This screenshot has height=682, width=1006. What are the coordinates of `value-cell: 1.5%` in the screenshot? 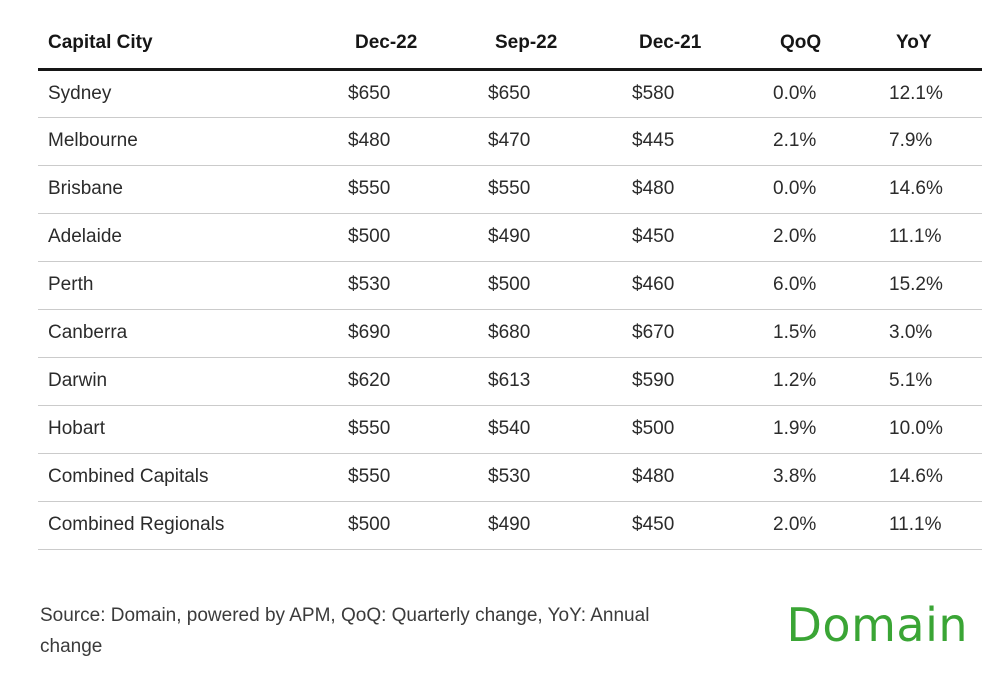 It's located at (831, 333).